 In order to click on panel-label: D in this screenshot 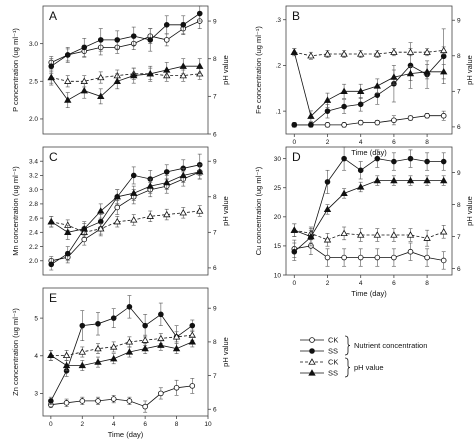, I will do `click(296, 157)`.